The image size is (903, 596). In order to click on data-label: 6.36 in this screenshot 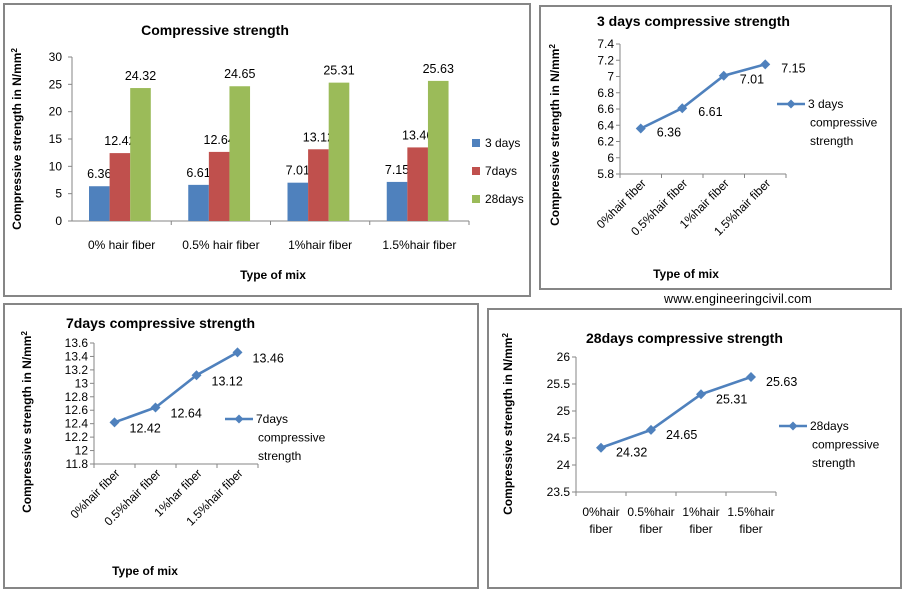, I will do `click(669, 133)`.